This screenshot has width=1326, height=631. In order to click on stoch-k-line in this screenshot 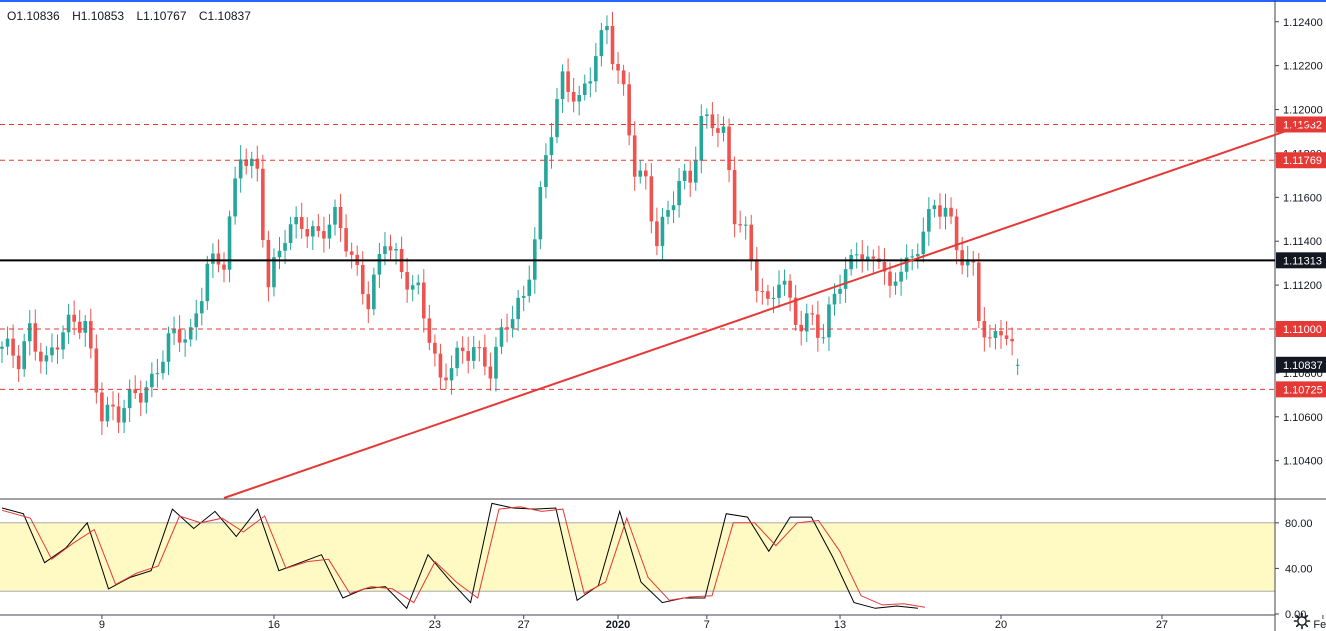, I will do `click(459, 556)`.